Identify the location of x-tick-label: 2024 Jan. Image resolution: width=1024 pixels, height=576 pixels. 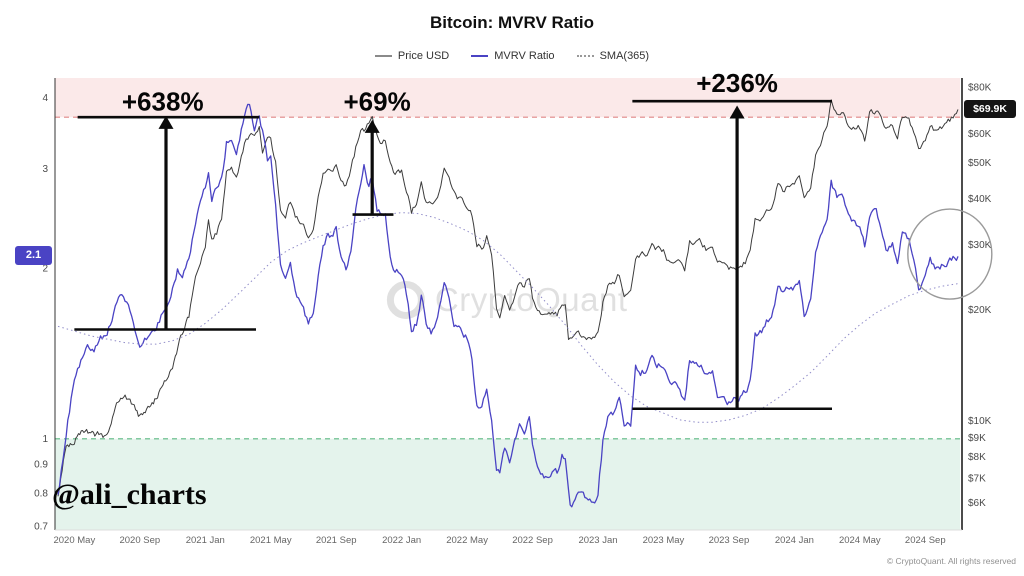
(794, 540).